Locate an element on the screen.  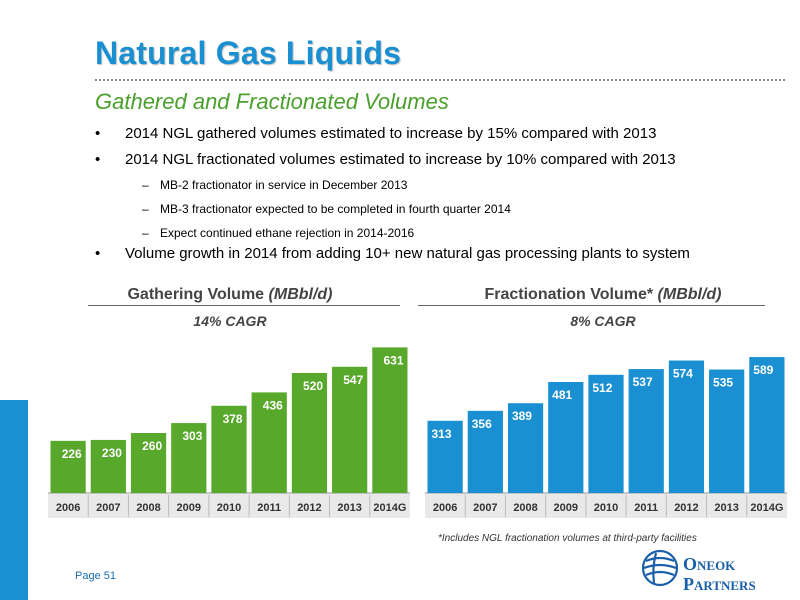
data-label: 512 is located at coordinates (602, 388).